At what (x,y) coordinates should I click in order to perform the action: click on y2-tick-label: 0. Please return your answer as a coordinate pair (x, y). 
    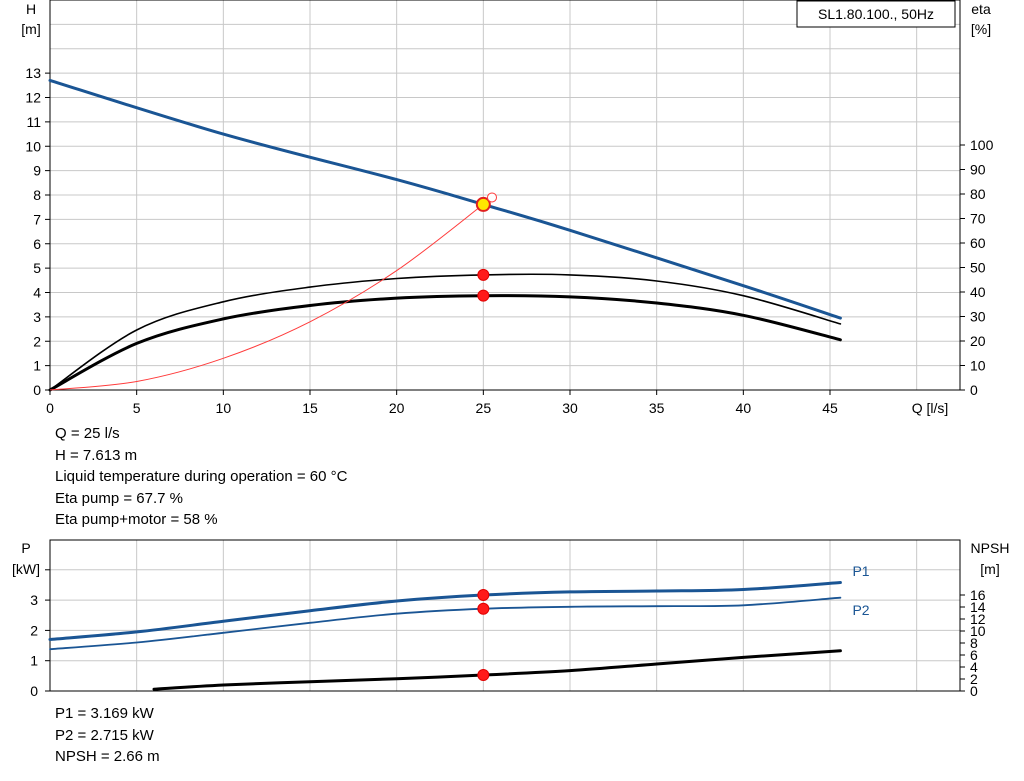
    Looking at the image, I should click on (974, 390).